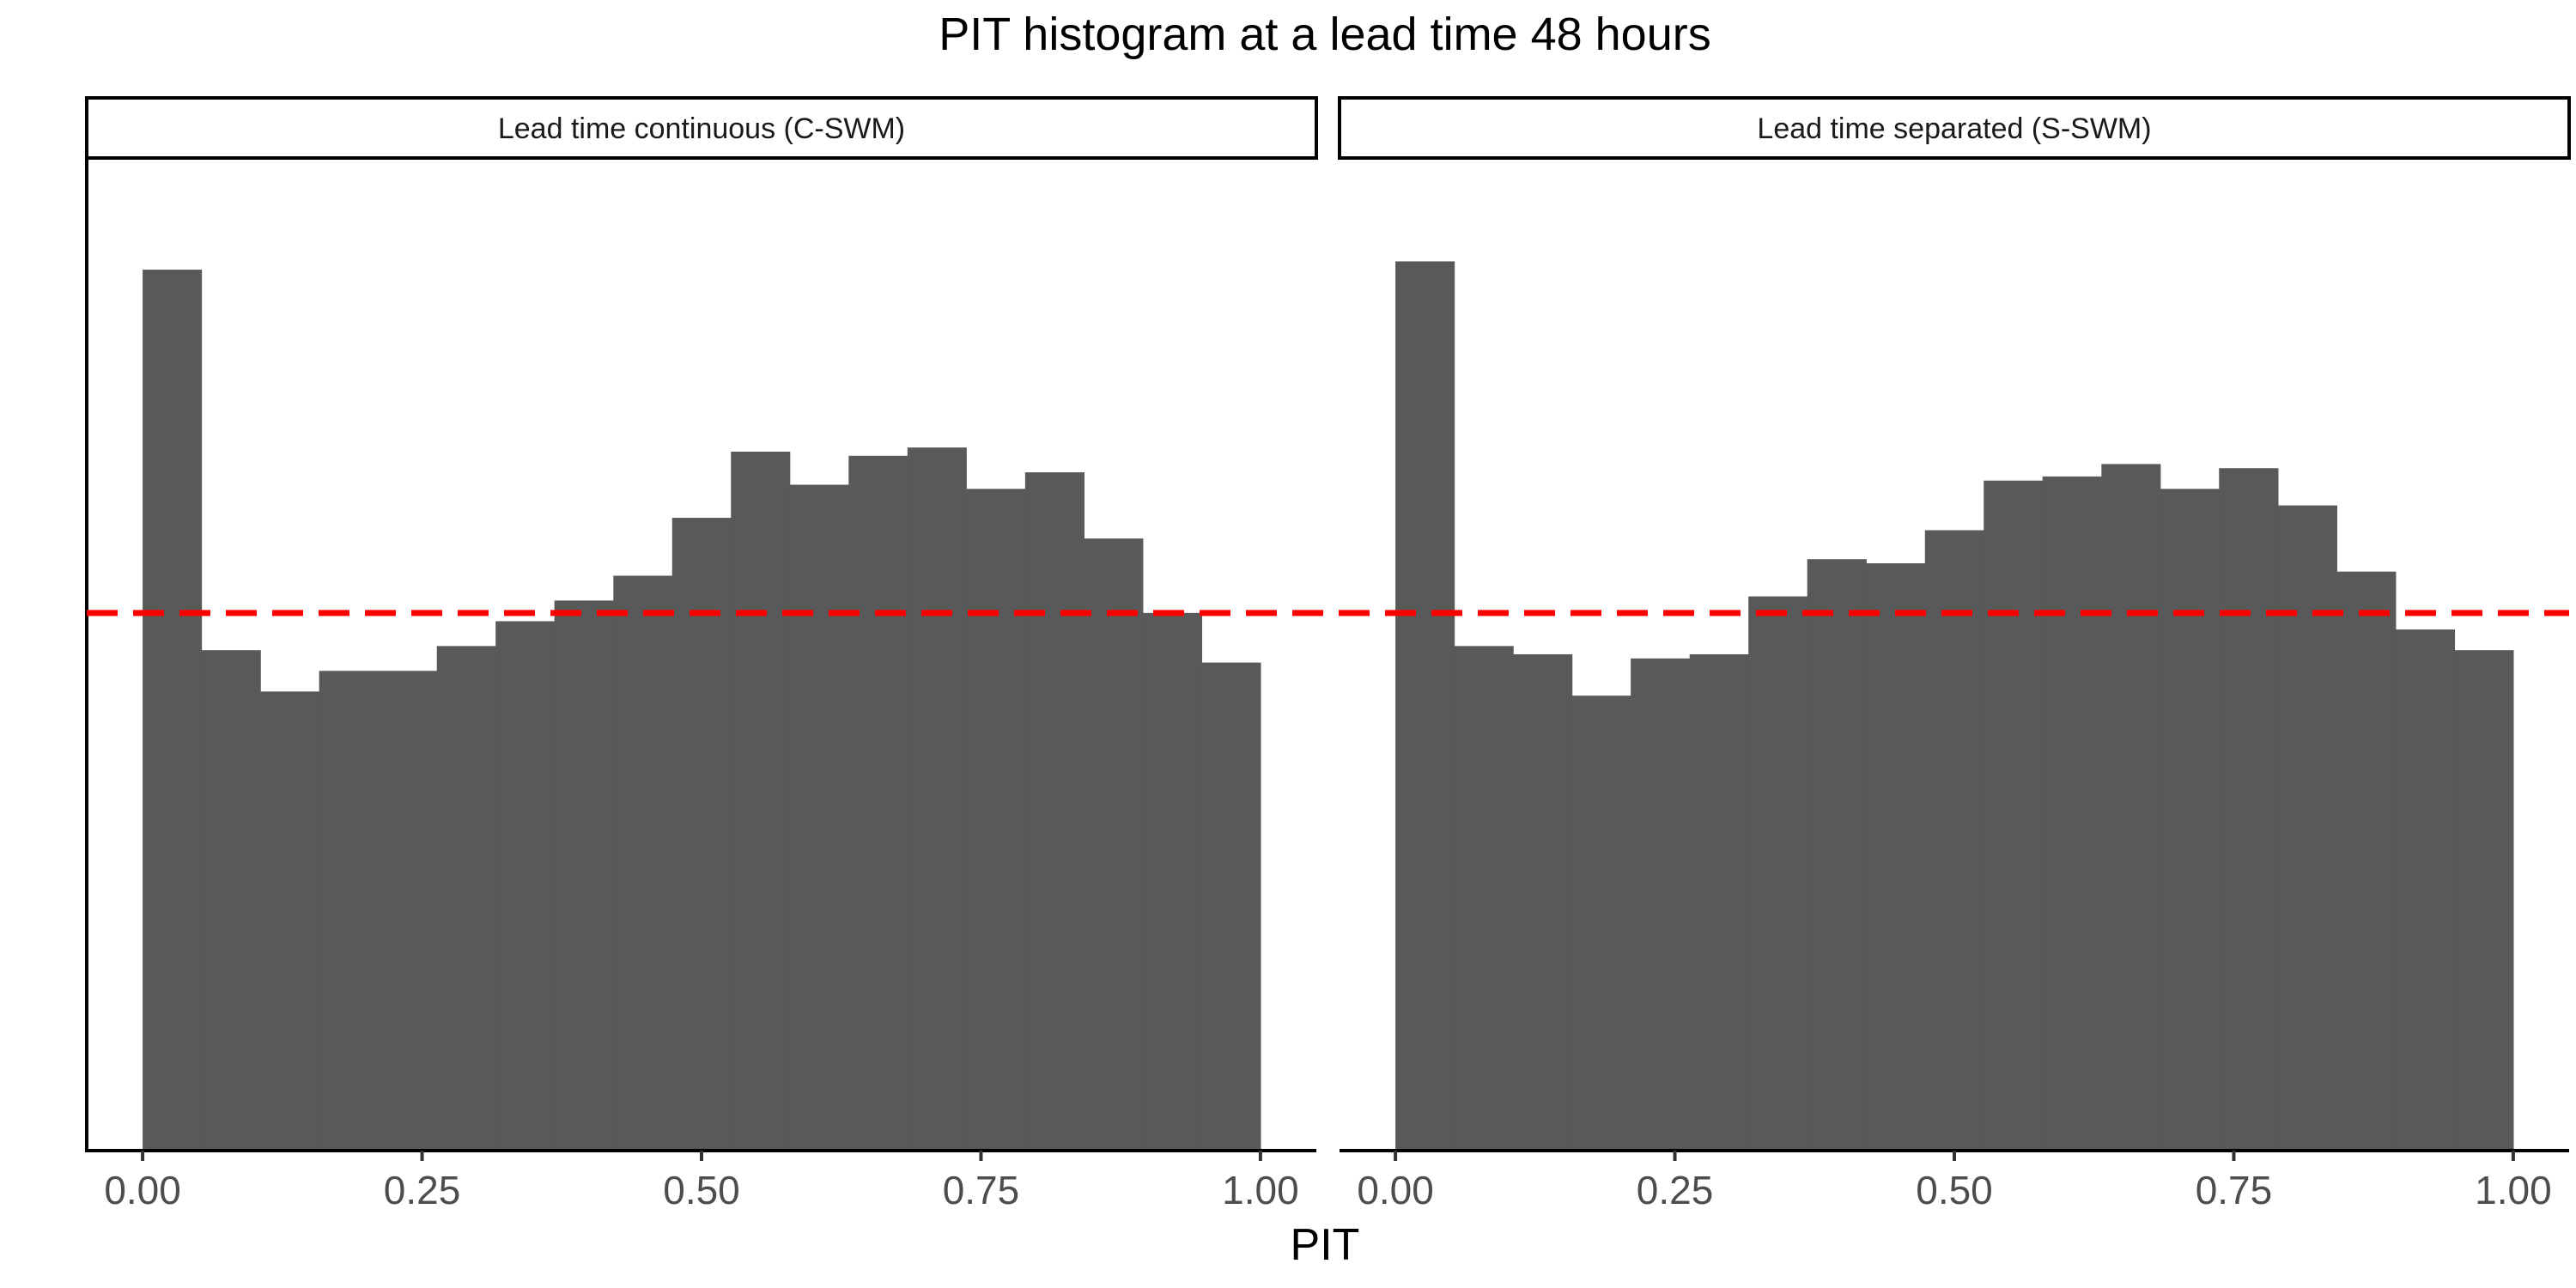  I want to click on chart-title: PIT histogram at a lead time 48 hours, so click(1324, 34).